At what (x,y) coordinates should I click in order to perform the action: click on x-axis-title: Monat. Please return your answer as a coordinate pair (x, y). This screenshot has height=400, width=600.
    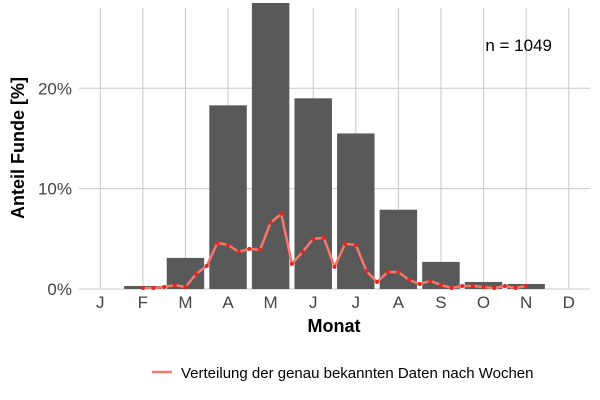
    Looking at the image, I should click on (334, 326).